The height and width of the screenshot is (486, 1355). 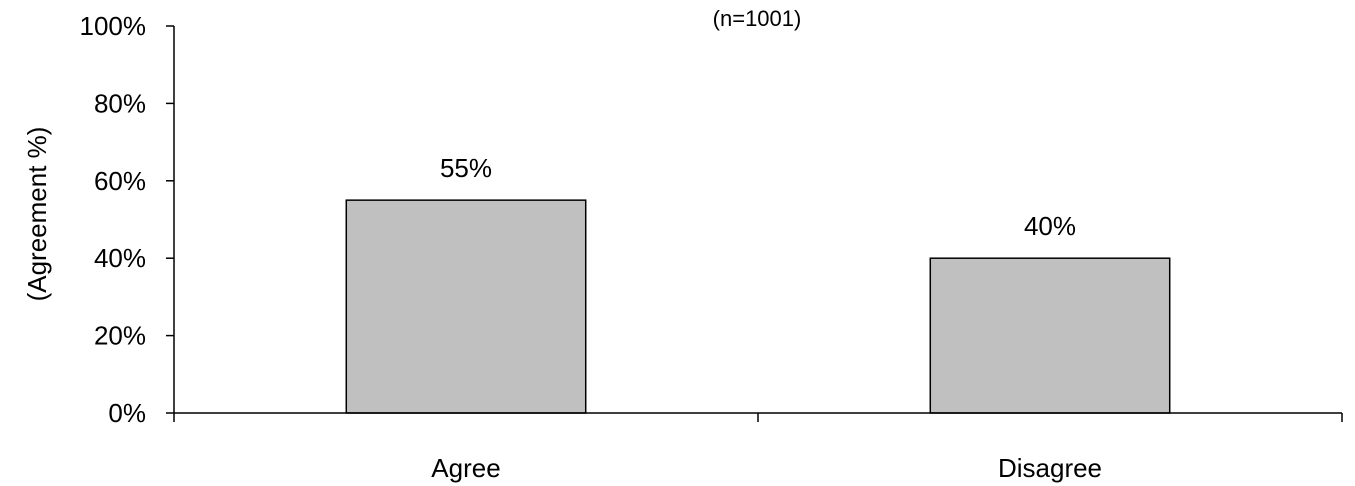 I want to click on y-axis: 0% 20% 40% 60% 80% 100%, so click(x=127, y=219).